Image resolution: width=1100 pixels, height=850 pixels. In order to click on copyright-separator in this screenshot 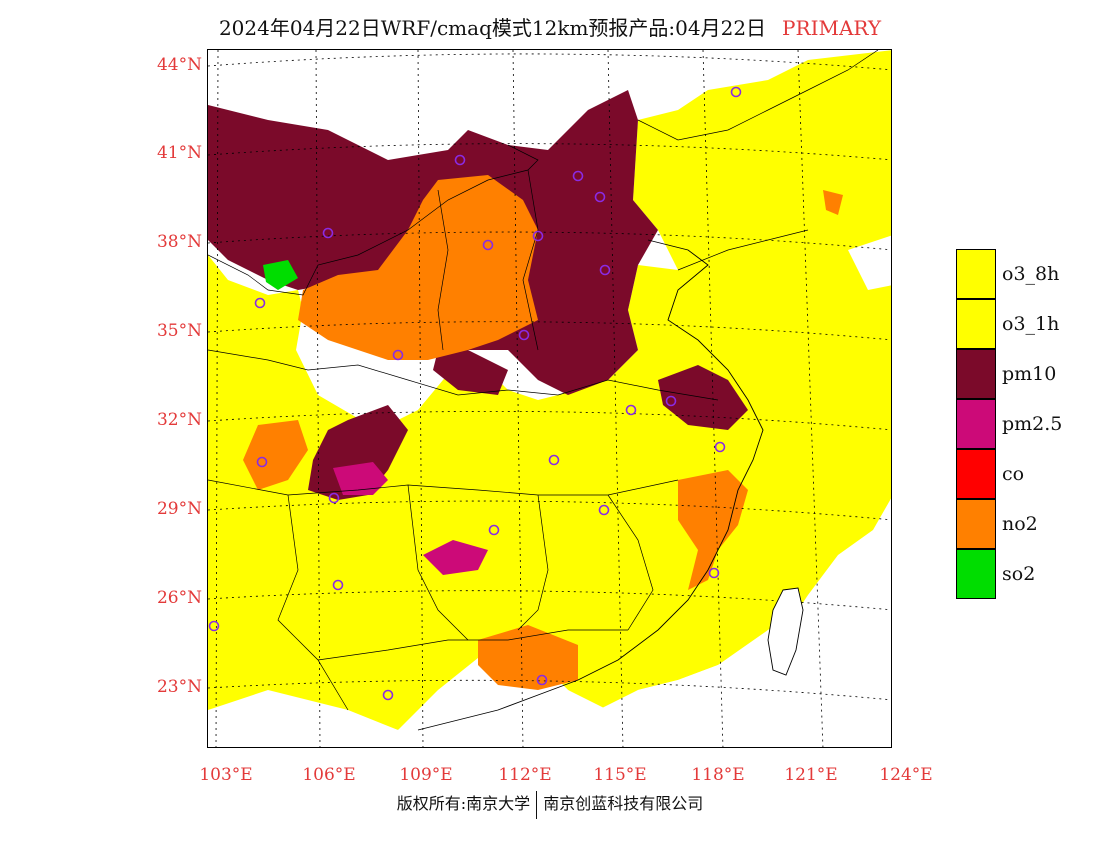, I will do `click(537, 804)`.